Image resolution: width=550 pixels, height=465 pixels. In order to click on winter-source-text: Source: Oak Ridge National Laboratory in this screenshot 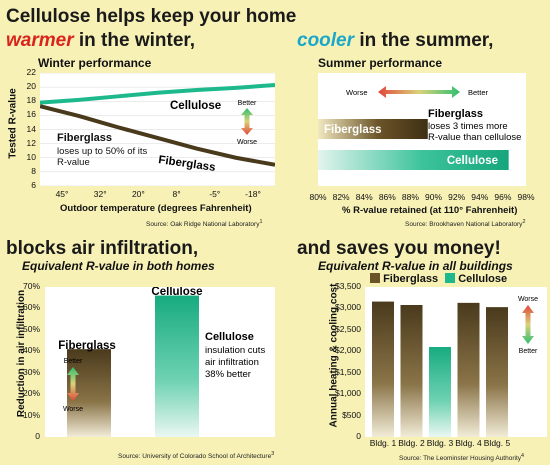, I will do `click(203, 225)`.